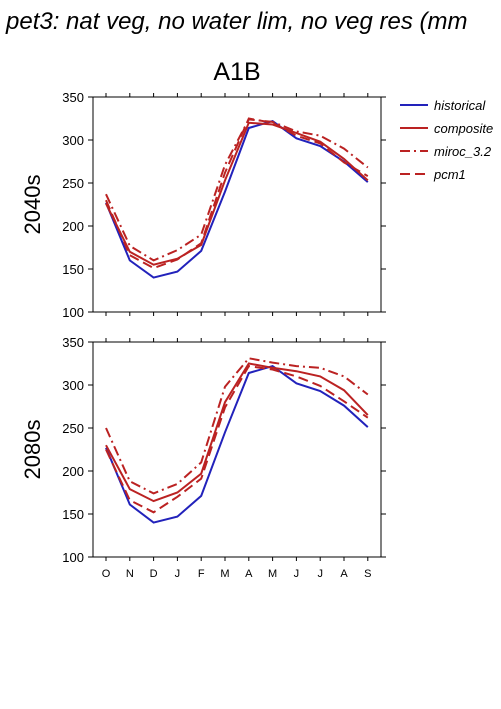 This screenshot has height=709, width=501. What do you see at coordinates (449, 174) in the screenshot?
I see `legend-label: pcm1` at bounding box center [449, 174].